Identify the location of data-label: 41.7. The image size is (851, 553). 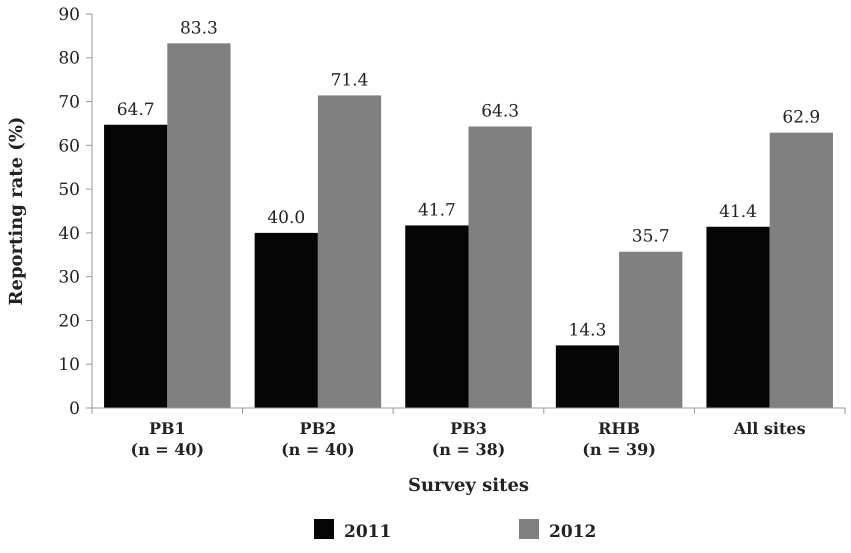
(437, 210).